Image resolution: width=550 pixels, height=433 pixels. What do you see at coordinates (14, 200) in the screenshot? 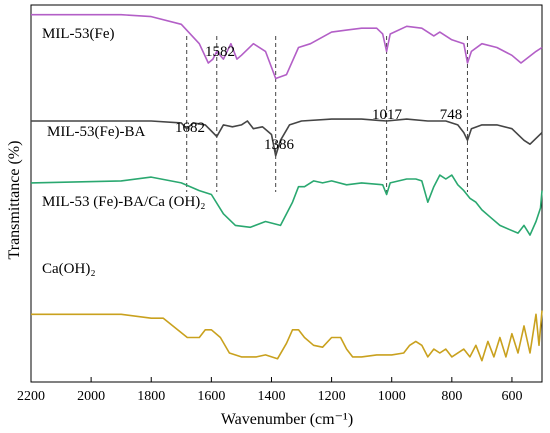
I see `y-axis-title: Transmittance (%)` at bounding box center [14, 200].